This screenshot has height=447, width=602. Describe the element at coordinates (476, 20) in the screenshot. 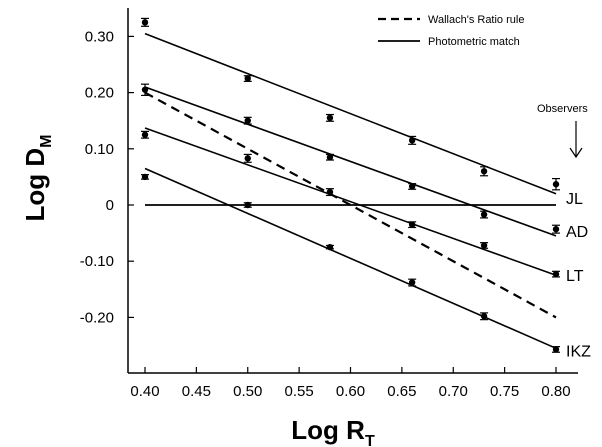

I see `legend-label-wallach: Wallach's Ratio rule` at that location.